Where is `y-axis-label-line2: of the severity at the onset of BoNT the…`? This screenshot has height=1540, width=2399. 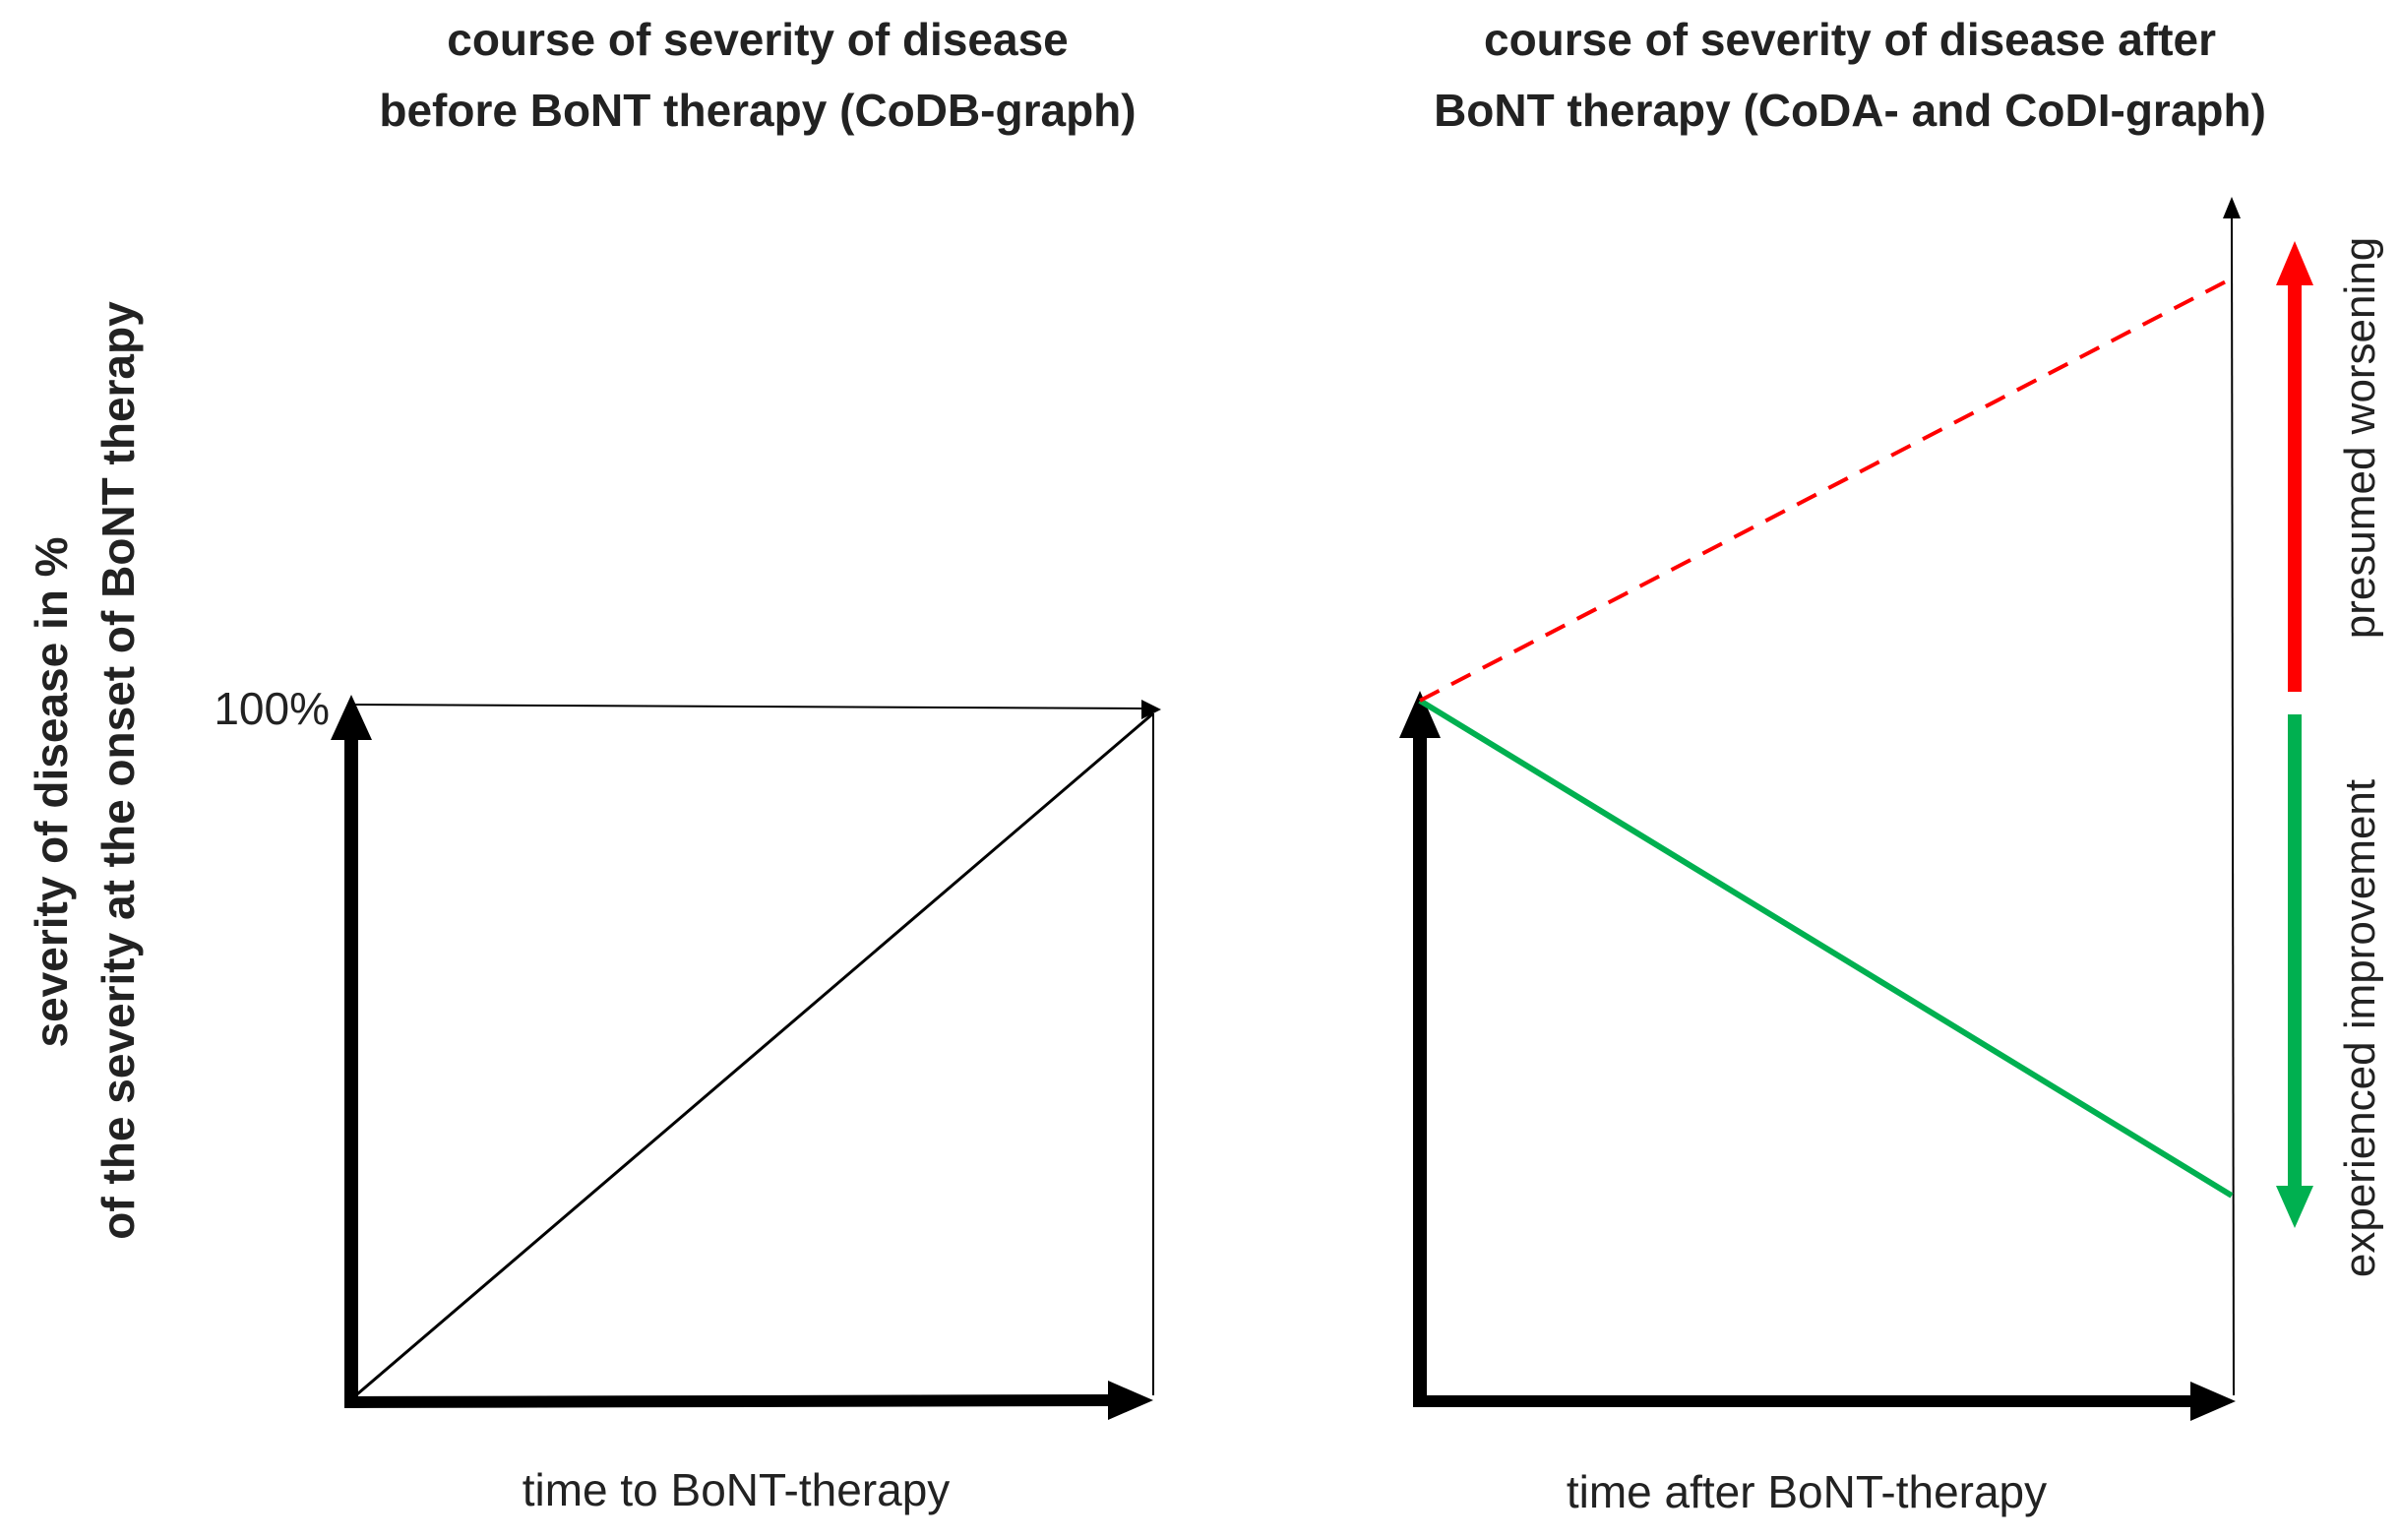 y-axis-label-line2: of the severity at the onset of BoNT the… is located at coordinates (118, 770).